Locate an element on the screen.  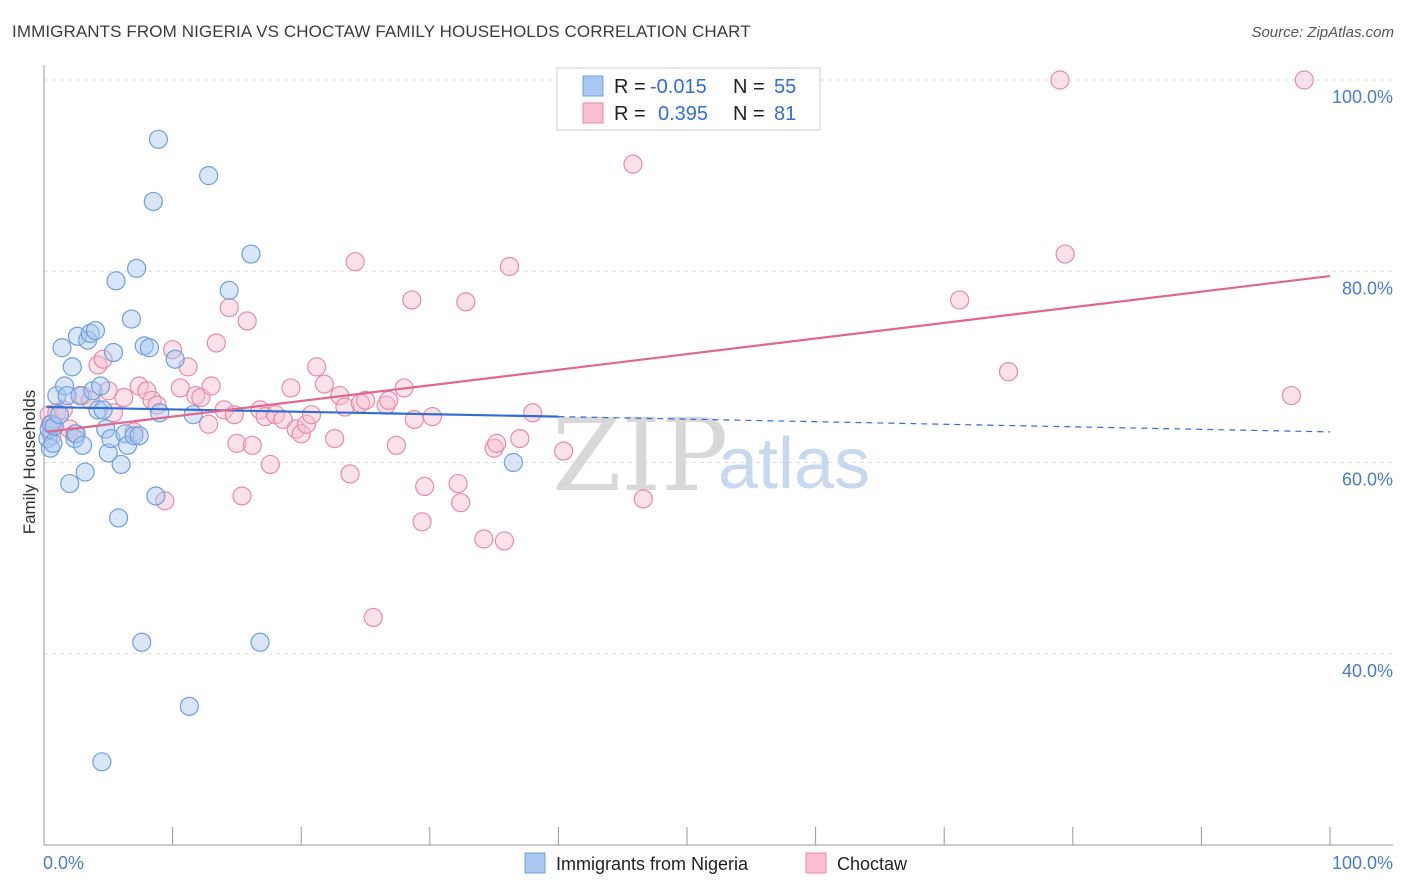
bottom-legend-swatch-choctaw is located at coordinates (816, 863).